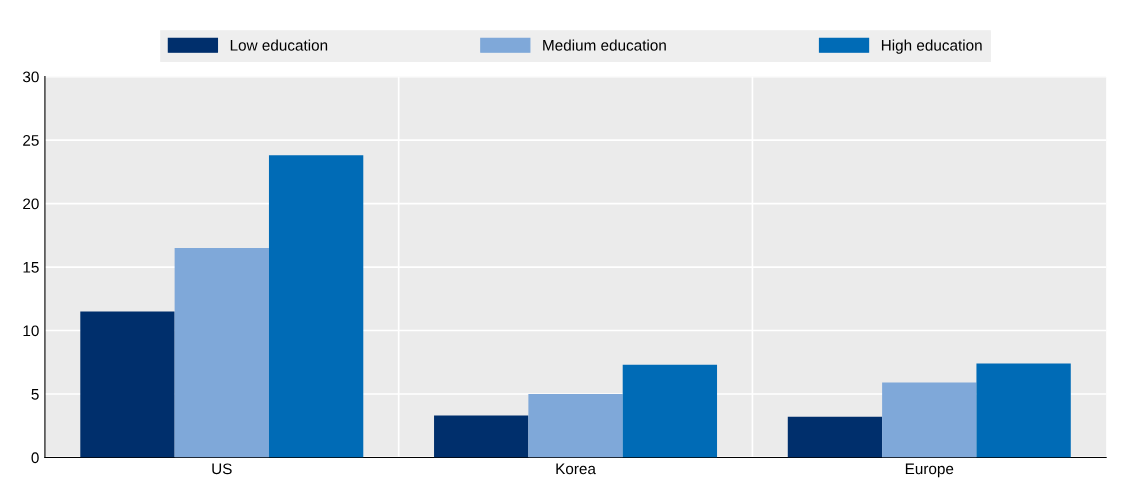 The width and height of the screenshot is (1123, 479). What do you see at coordinates (31, 267) in the screenshot?
I see `y-tick-label: 15` at bounding box center [31, 267].